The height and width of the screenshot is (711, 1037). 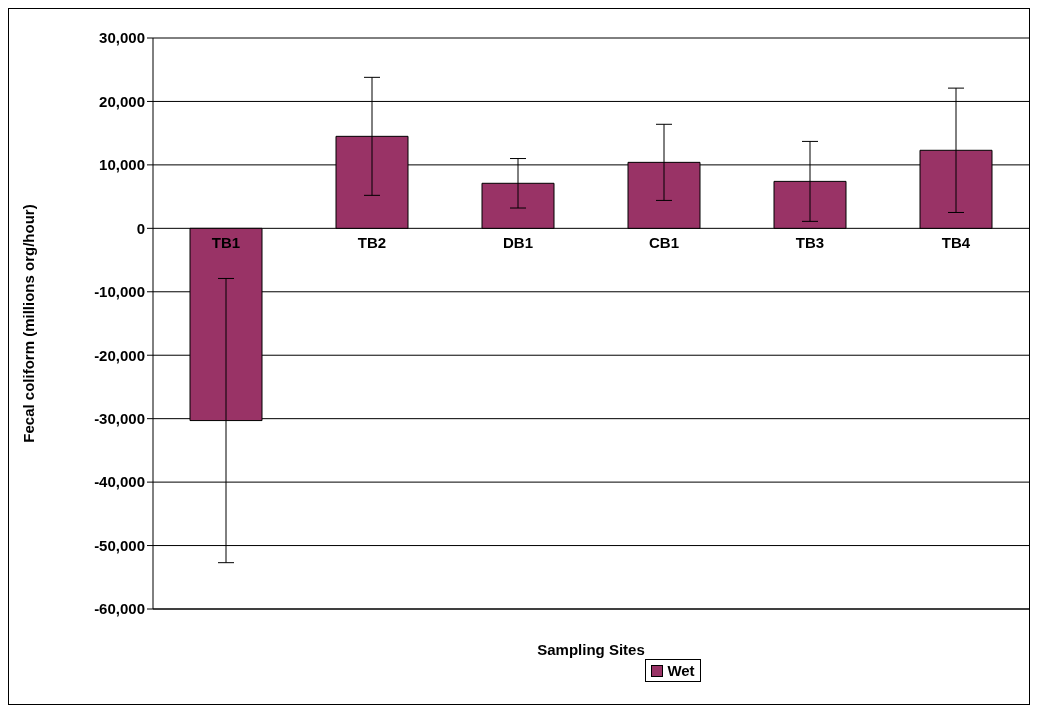 What do you see at coordinates (680, 670) in the screenshot?
I see `legend-label: Wet` at bounding box center [680, 670].